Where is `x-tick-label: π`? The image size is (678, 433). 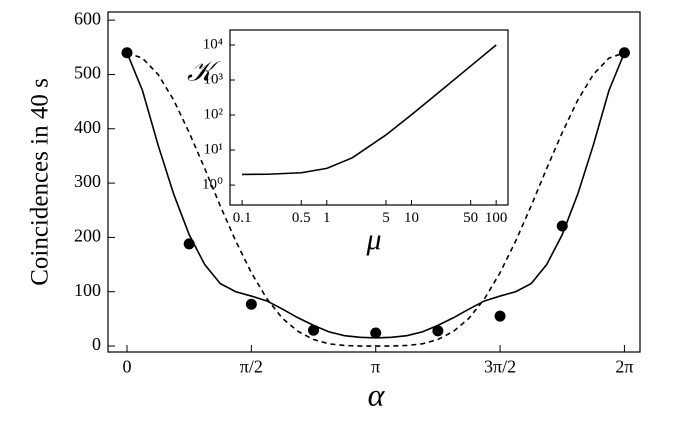
x-tick-label: π is located at coordinates (375, 366).